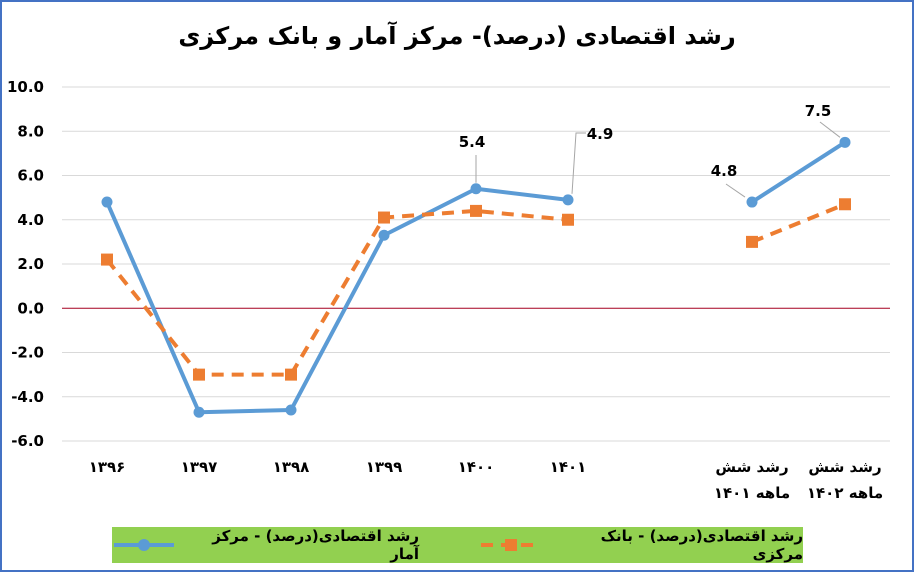 This screenshot has width=914, height=572. Describe the element at coordinates (27, 397) in the screenshot. I see `y-tick-label: -4.0` at that location.